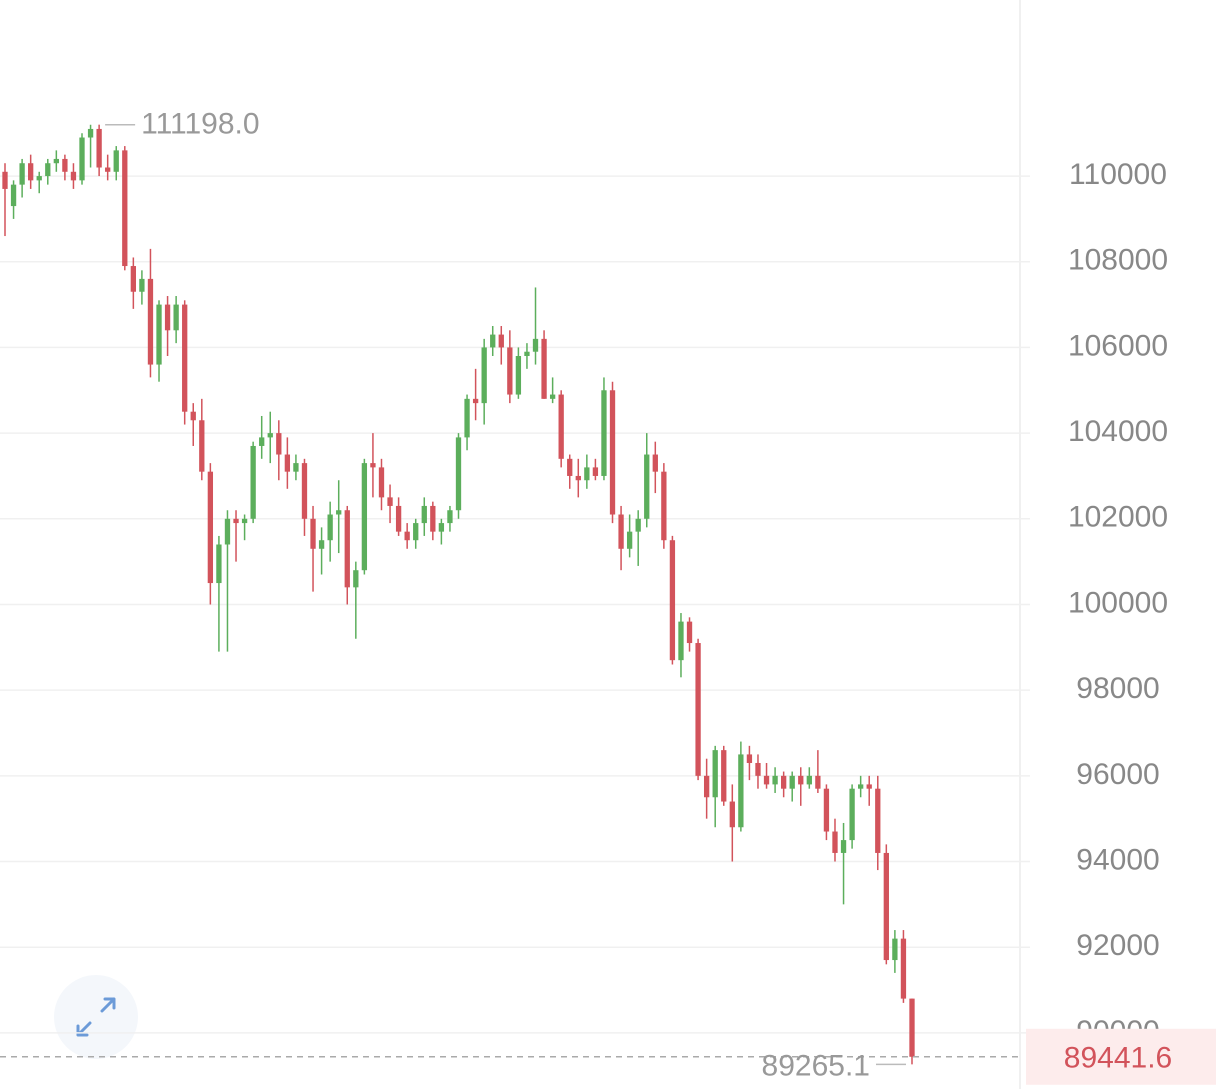 The height and width of the screenshot is (1089, 1216). What do you see at coordinates (1117, 774) in the screenshot?
I see `y-tick-label: 96000` at bounding box center [1117, 774].